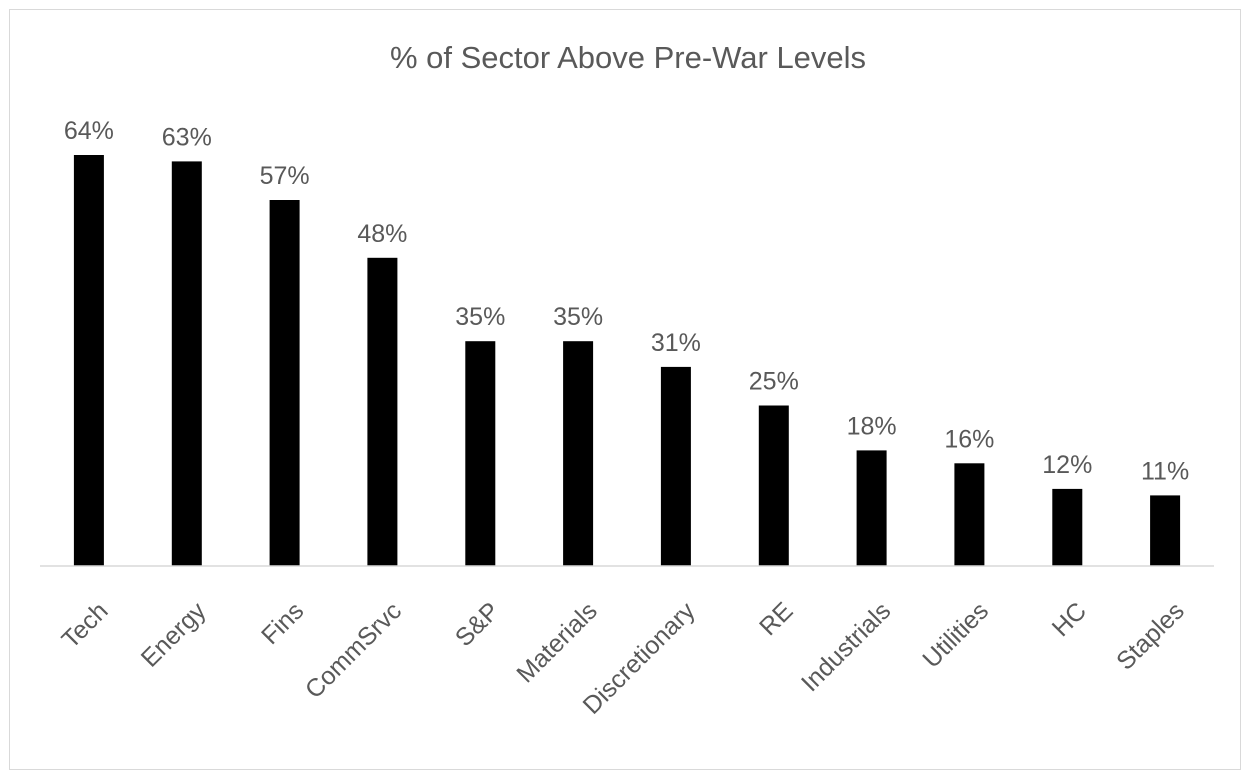 Image resolution: width=1252 pixels, height=782 pixels. What do you see at coordinates (187, 137) in the screenshot?
I see `value-label-1: 63%` at bounding box center [187, 137].